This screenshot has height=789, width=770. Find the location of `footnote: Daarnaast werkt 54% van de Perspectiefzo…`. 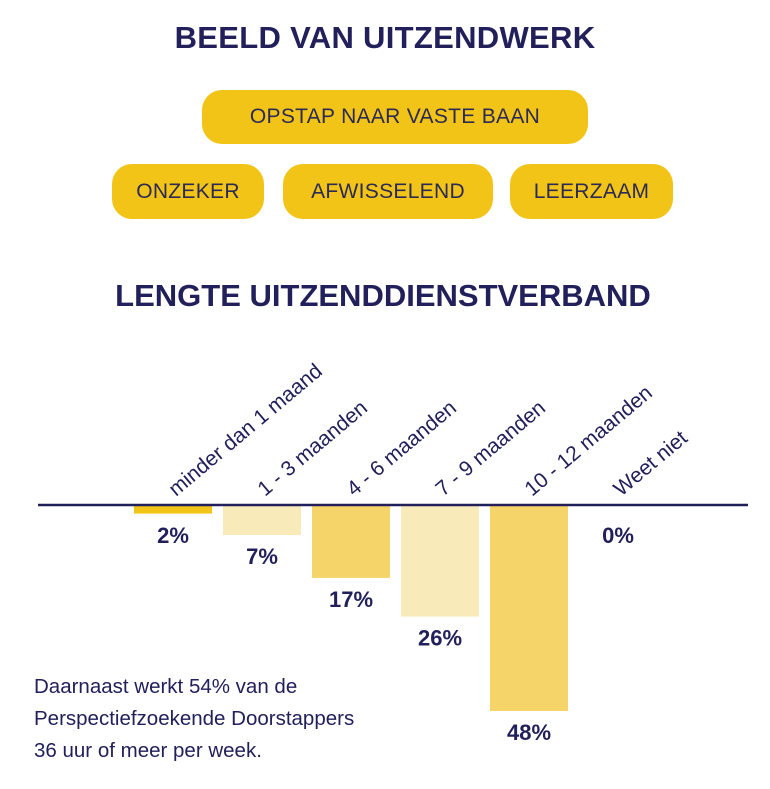

footnote: Daarnaast werkt 54% van de Perspectiefzo… is located at coordinates (254, 719).